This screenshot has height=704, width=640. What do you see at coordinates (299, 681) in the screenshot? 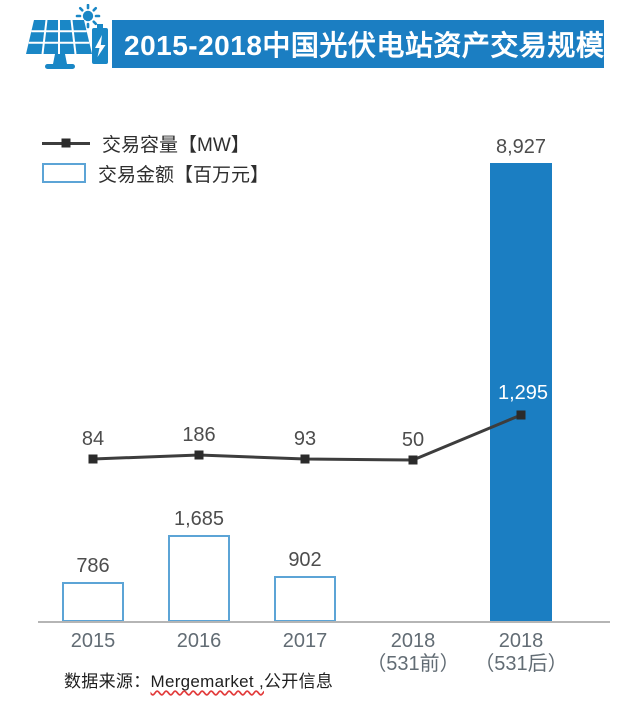
I see `source-suffix: 公开信息` at bounding box center [299, 681].